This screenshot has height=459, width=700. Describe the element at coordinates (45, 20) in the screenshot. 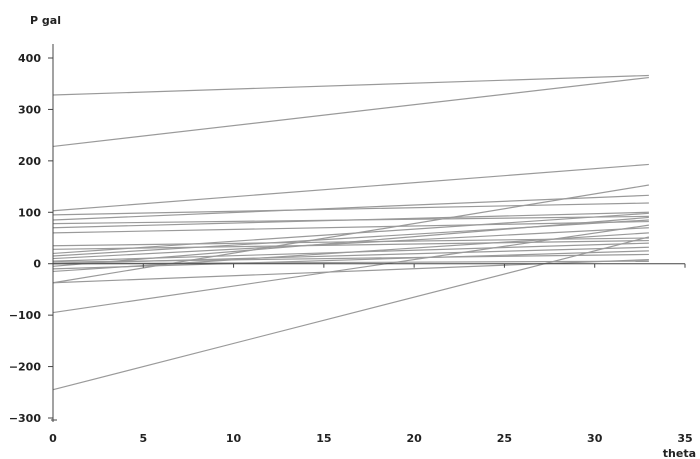

I see `y-axis-title: P gal` at that location.